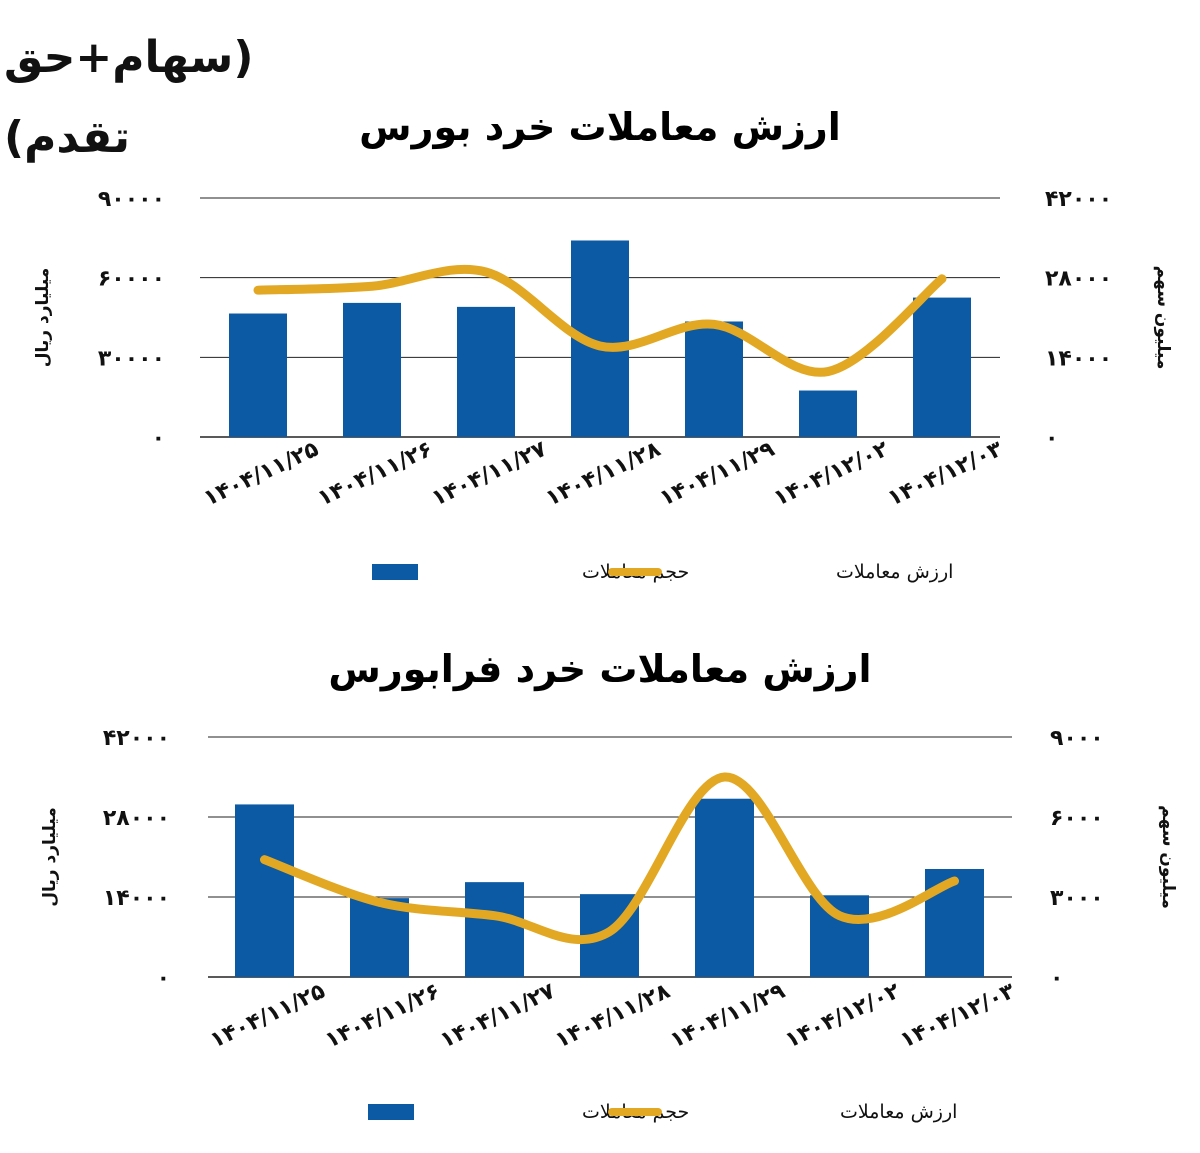  I want to click on left-axis-tick-label: ۲۸۰۰۰, so click(136, 818).